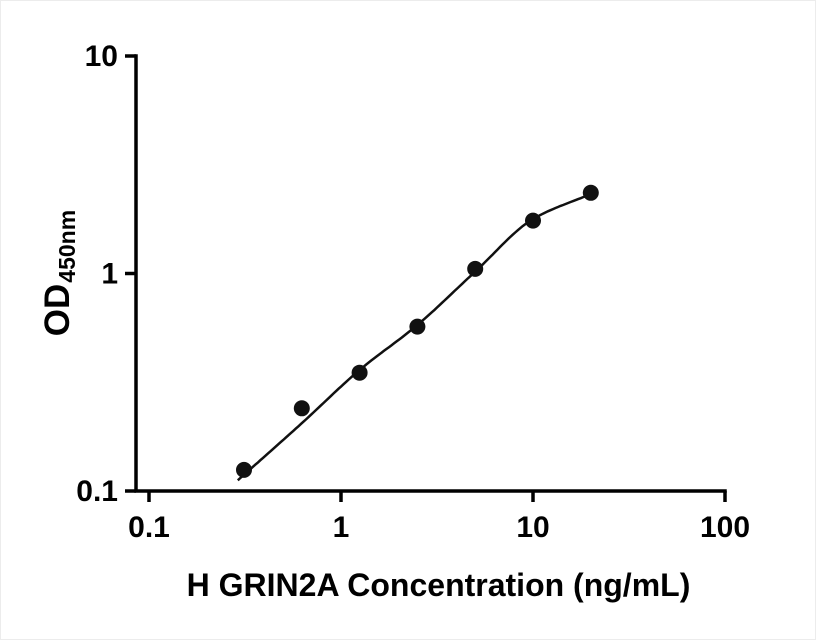  I want to click on y-axis-title-subscript: 450nm, so click(67, 246).